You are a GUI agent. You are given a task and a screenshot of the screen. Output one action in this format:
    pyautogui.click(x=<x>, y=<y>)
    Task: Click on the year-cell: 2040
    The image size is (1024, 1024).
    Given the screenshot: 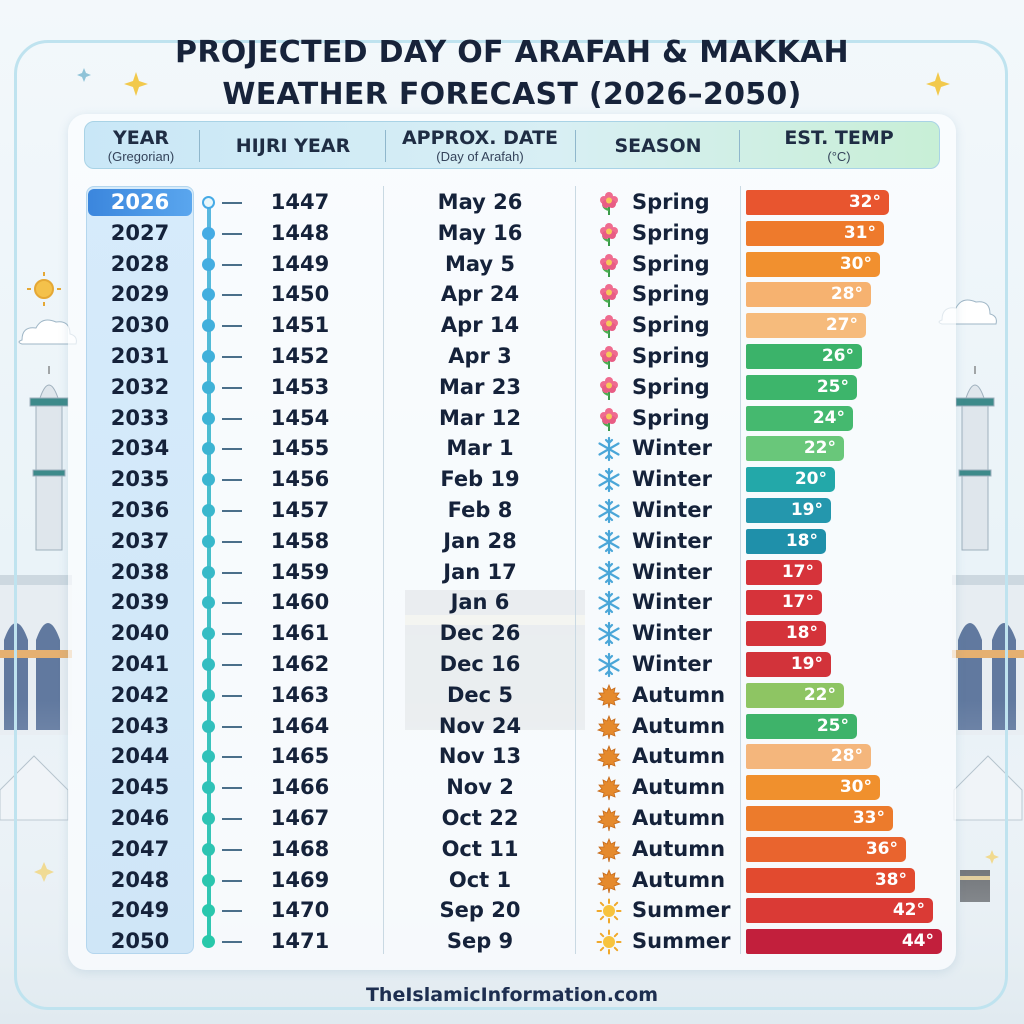 What is the action you would take?
    pyautogui.click(x=140, y=633)
    